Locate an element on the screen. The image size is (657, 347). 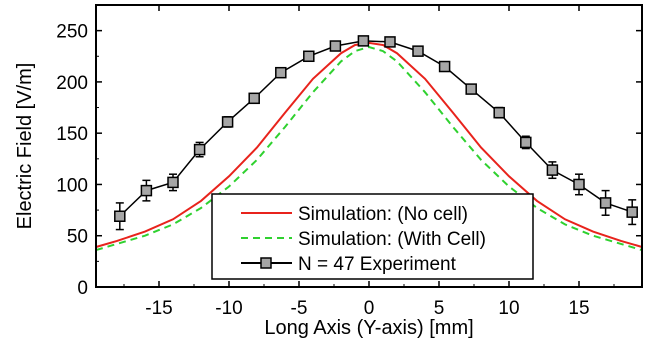
x-tick-label: 5 is located at coordinates (439, 308).